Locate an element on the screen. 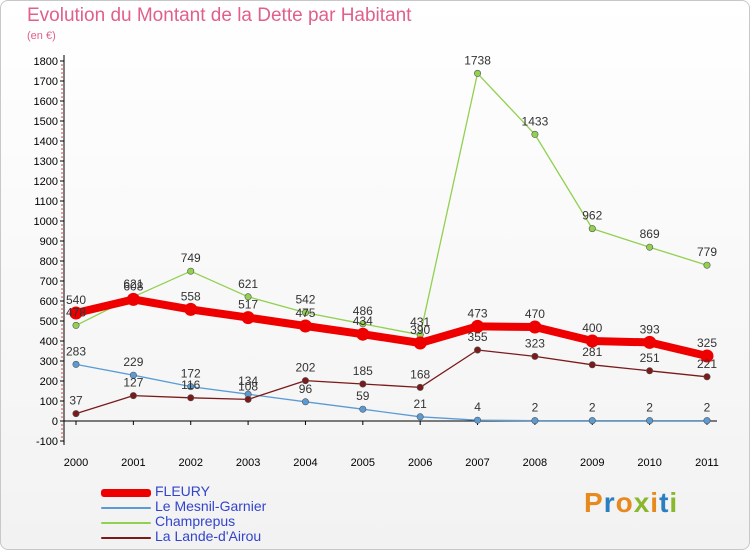 The width and height of the screenshot is (750, 550). data-label: 116 is located at coordinates (190, 385).